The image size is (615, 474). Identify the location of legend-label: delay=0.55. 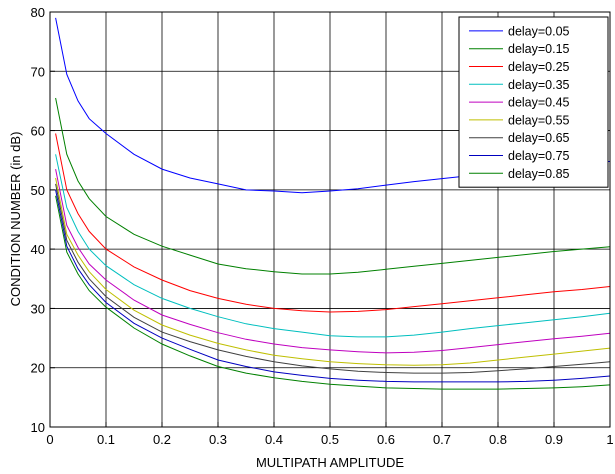
(539, 120).